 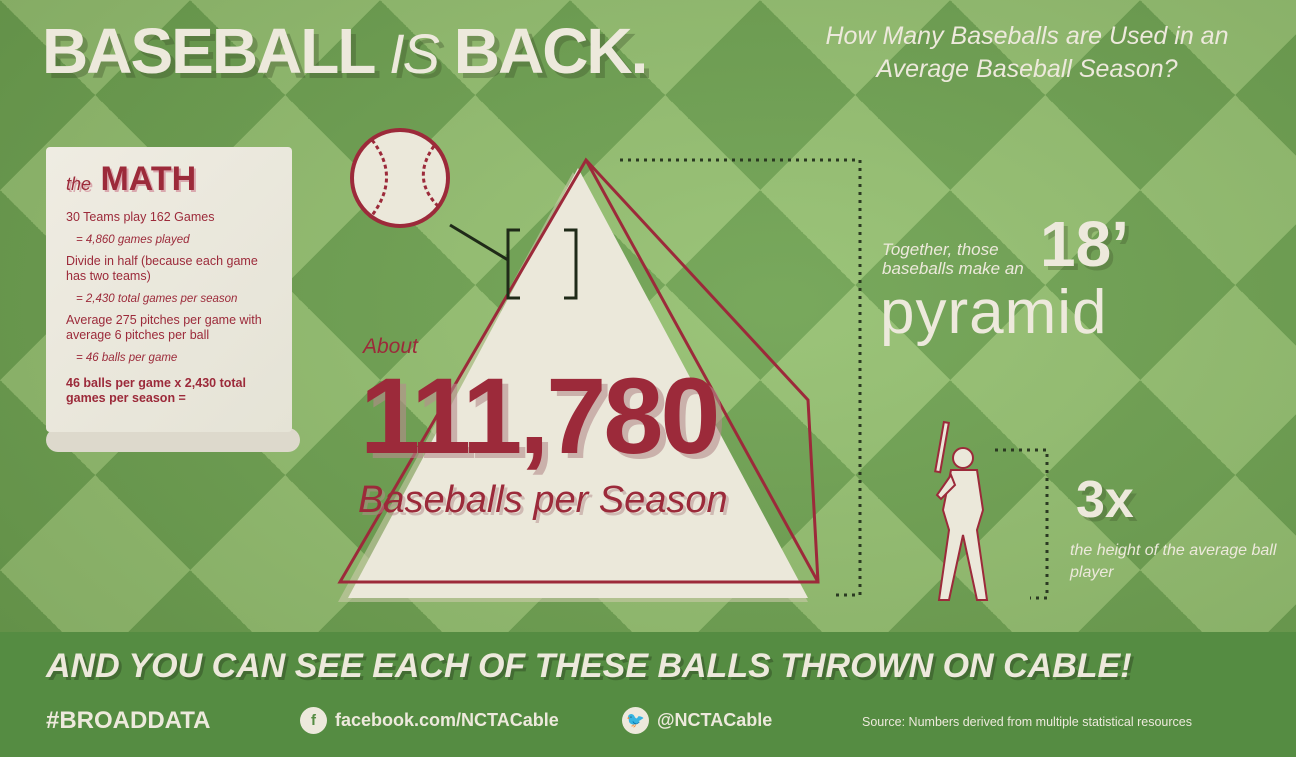 I want to click on baseball-count: 111,780, so click(x=540, y=415).